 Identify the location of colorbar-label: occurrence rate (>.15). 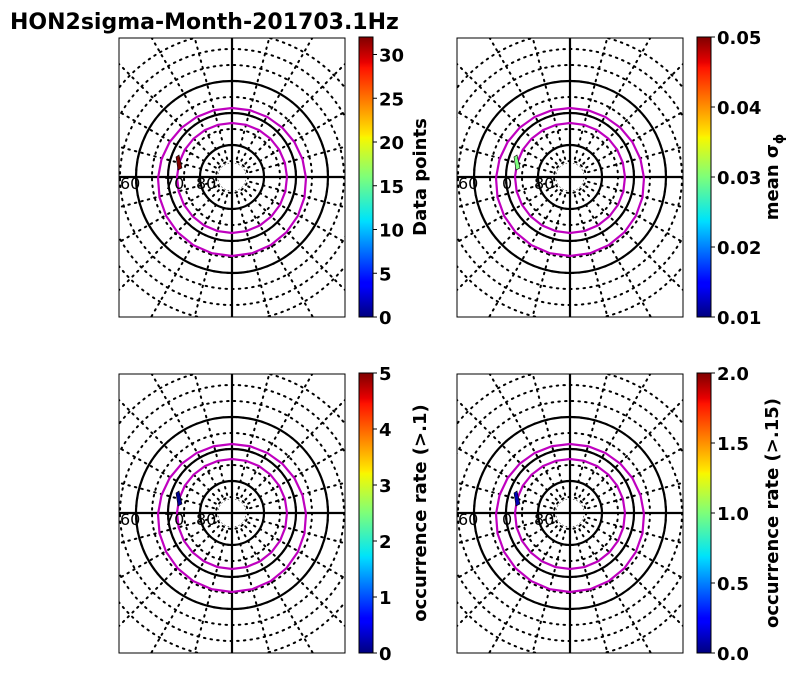
(772, 513).